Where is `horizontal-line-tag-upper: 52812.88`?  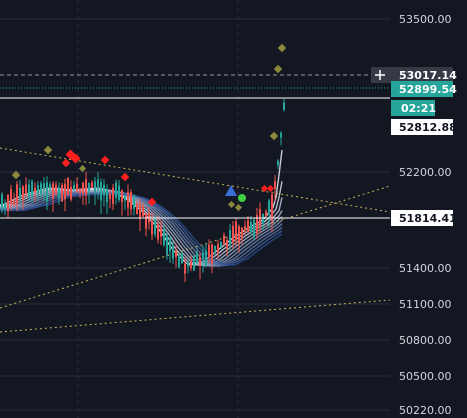
horizontal-line-tag-upper: 52812.88 is located at coordinates (424, 127).